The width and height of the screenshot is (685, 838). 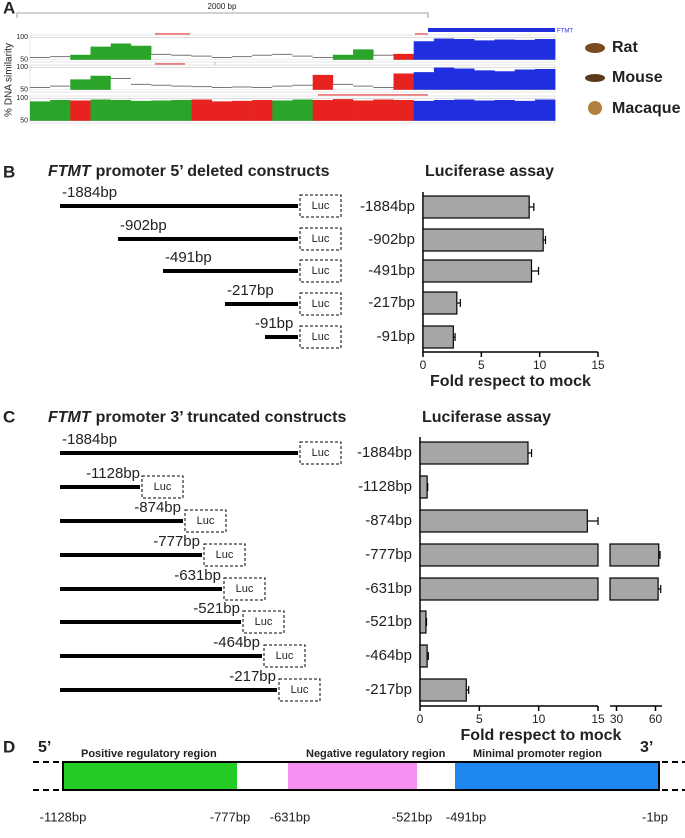 What do you see at coordinates (595, 48) in the screenshot?
I see `rat-icon` at bounding box center [595, 48].